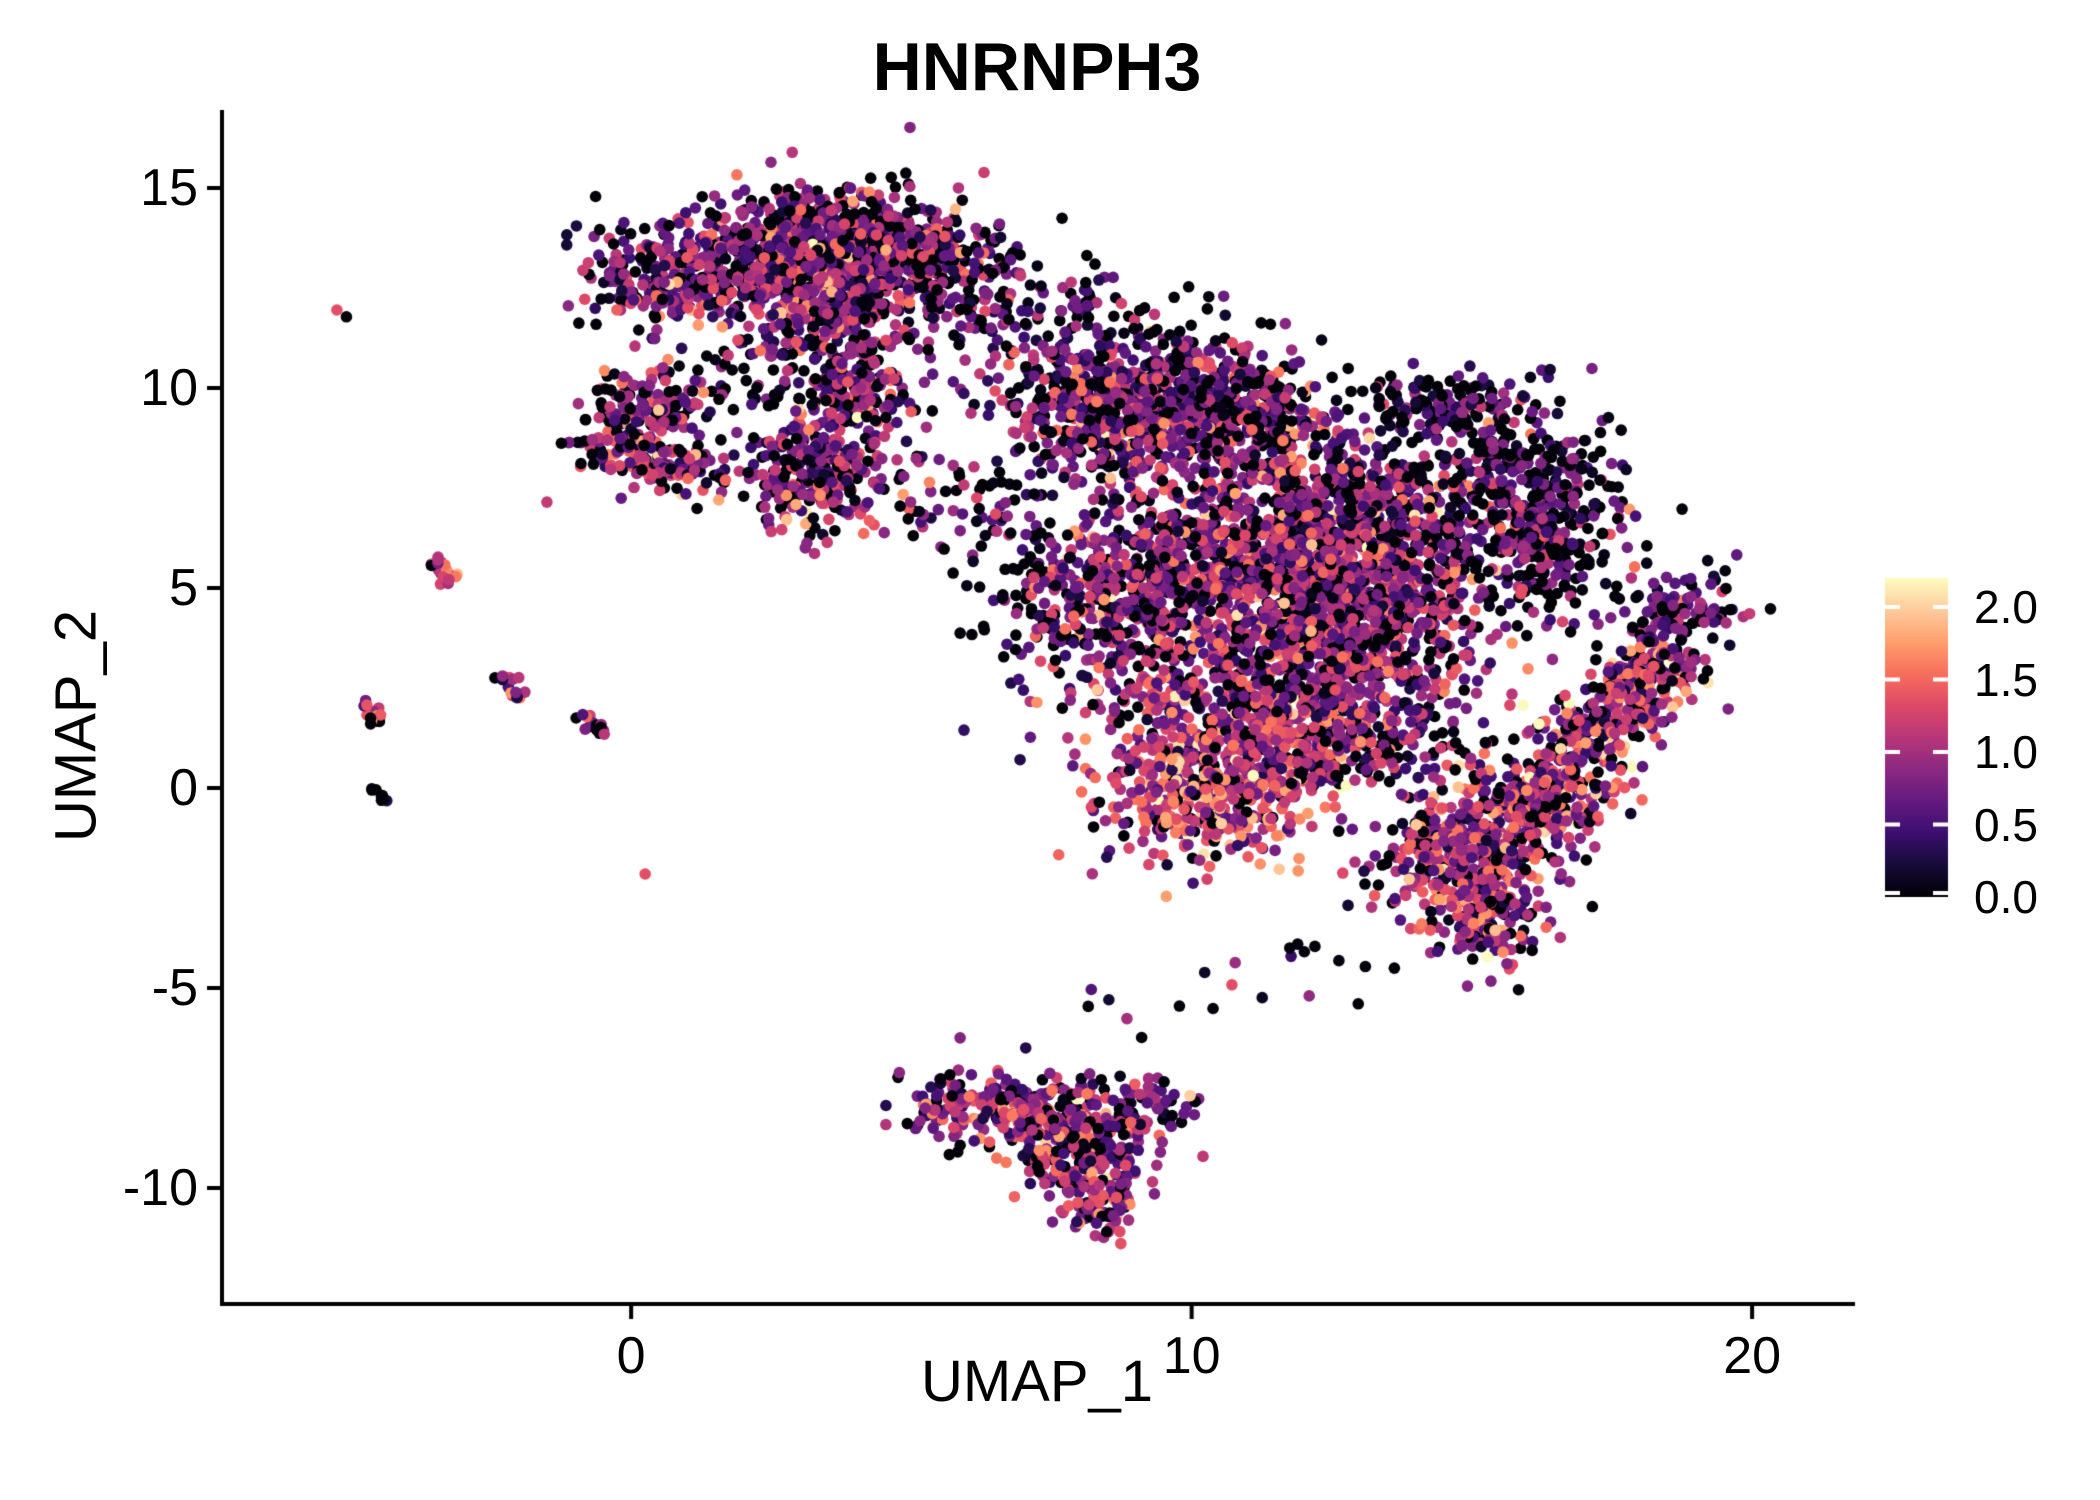  Describe the element at coordinates (1037, 1381) in the screenshot. I see `x-axis-label: UMAP_1` at that location.